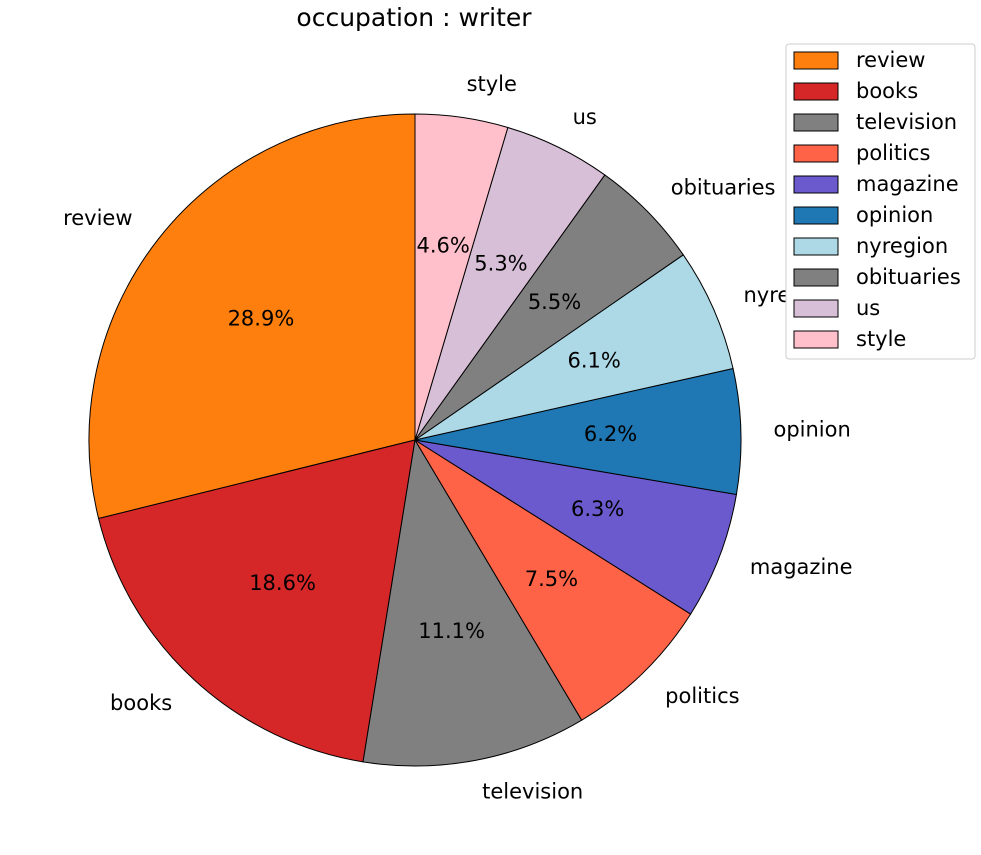 The width and height of the screenshot is (981, 855). I want to click on slice-label-politics: politics, so click(702, 696).